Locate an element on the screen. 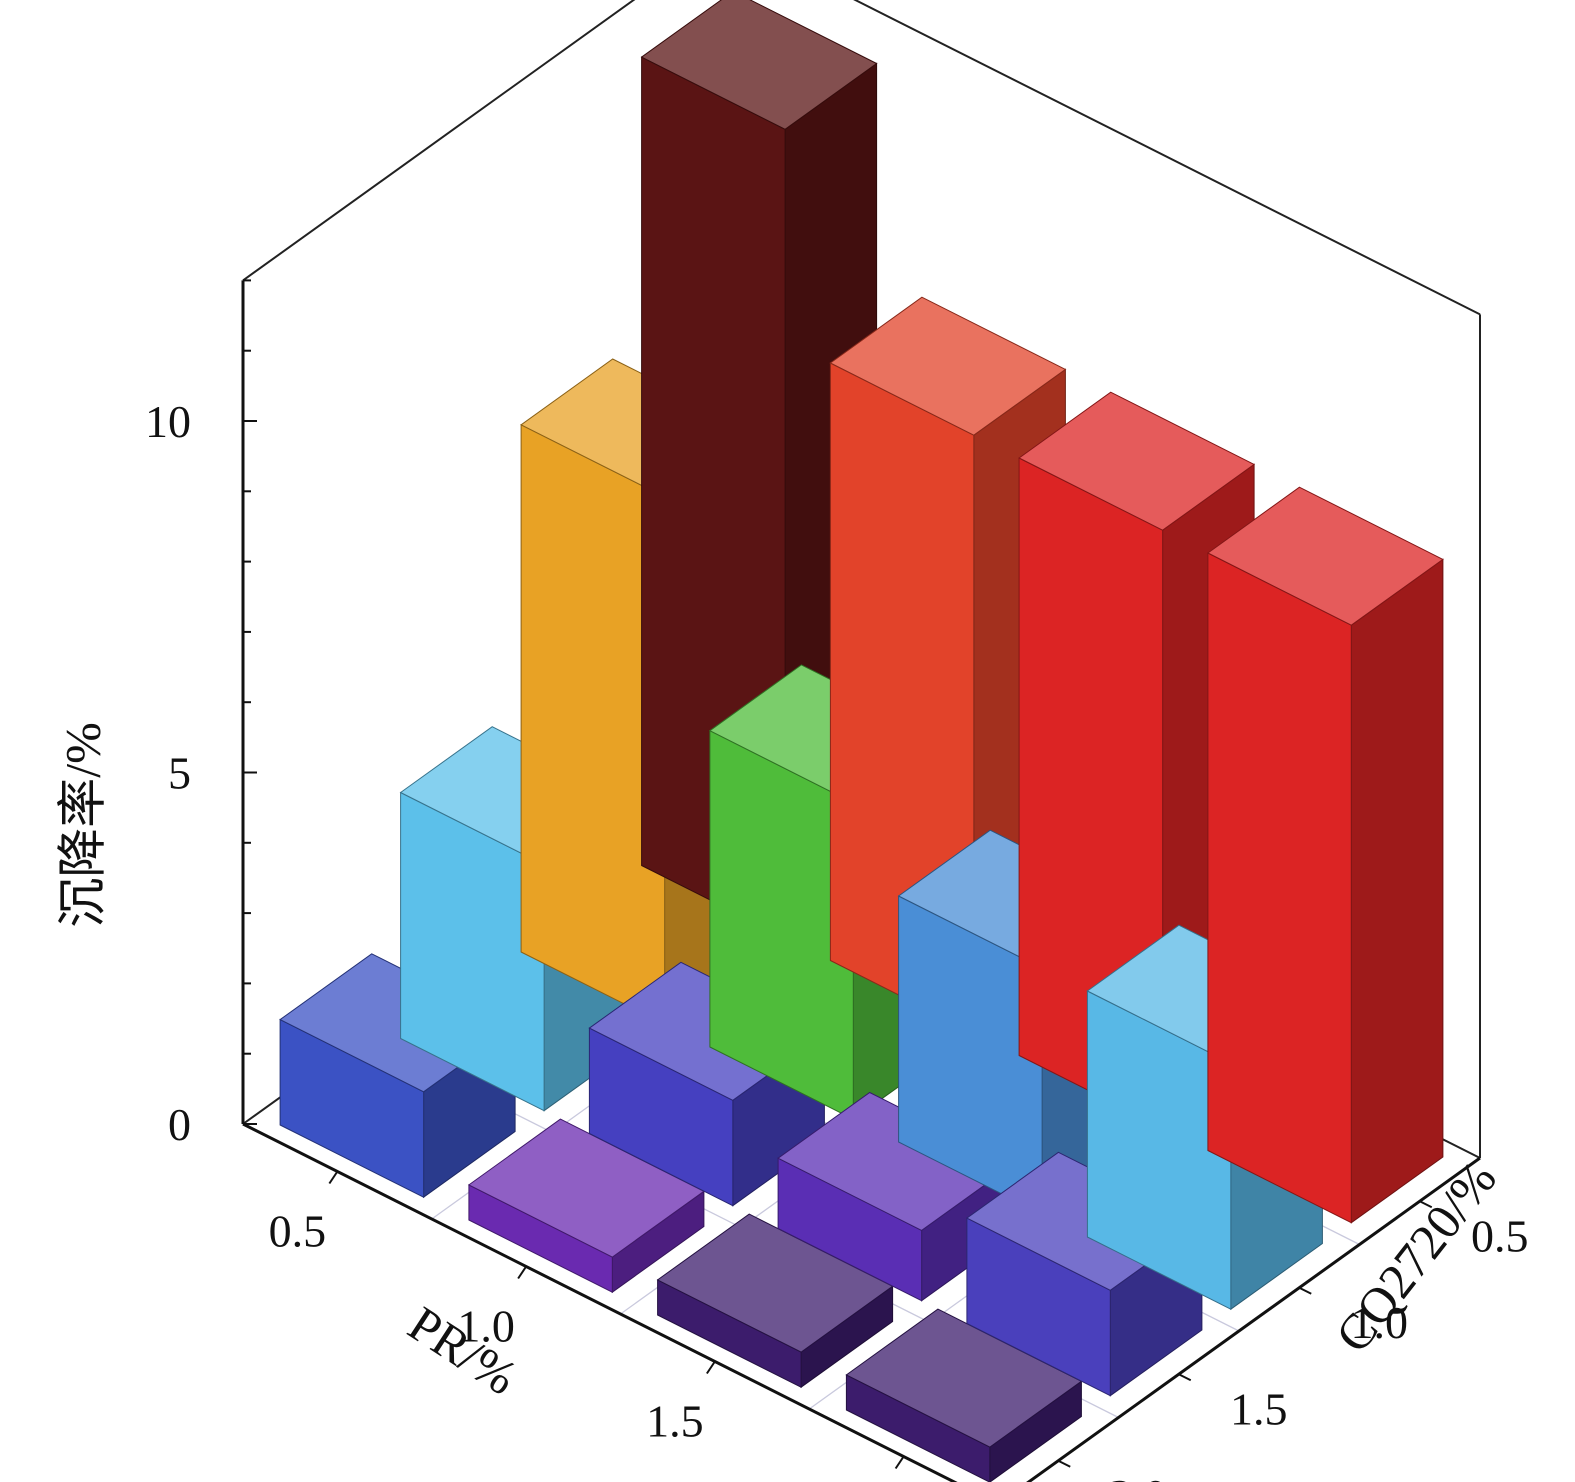  cq-axis-line is located at coordinates (1253, 1319).